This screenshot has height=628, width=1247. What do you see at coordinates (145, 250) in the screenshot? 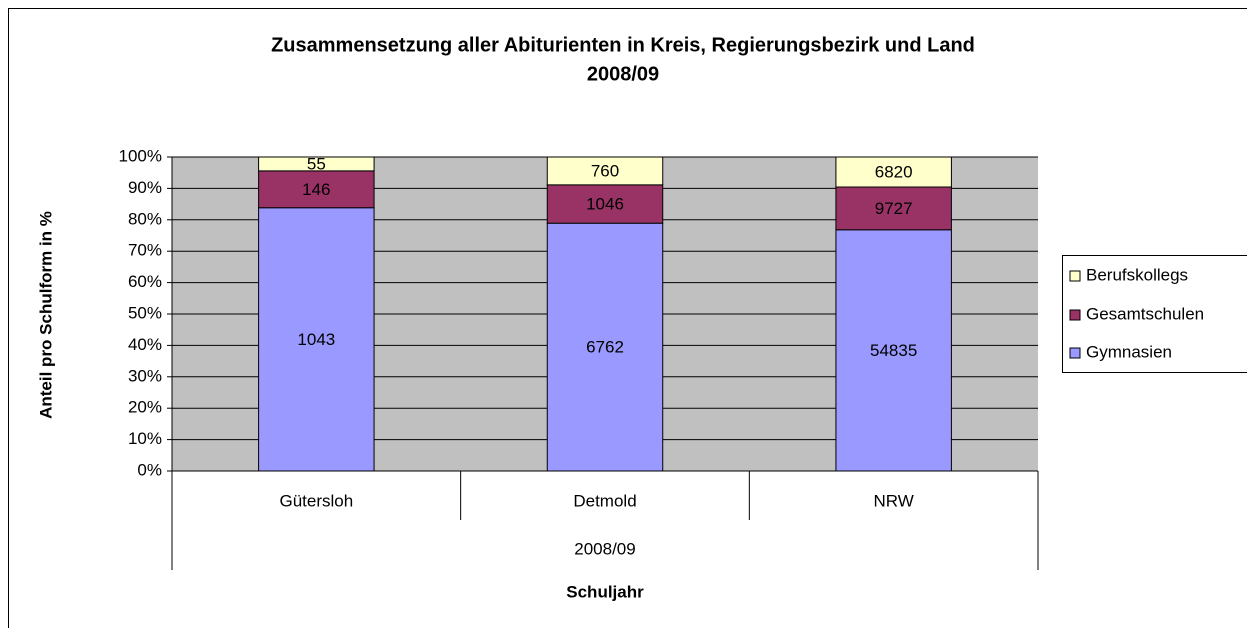
I see `y-tick-label: 70%` at bounding box center [145, 250].